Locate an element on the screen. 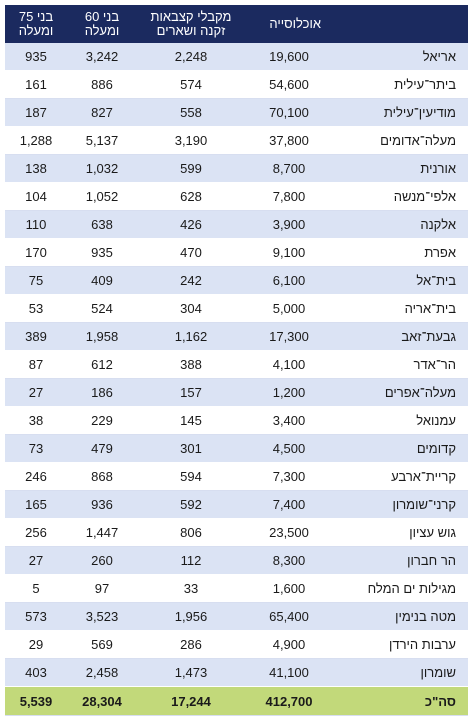  cell-age75: 5,539 is located at coordinates (36, 701).